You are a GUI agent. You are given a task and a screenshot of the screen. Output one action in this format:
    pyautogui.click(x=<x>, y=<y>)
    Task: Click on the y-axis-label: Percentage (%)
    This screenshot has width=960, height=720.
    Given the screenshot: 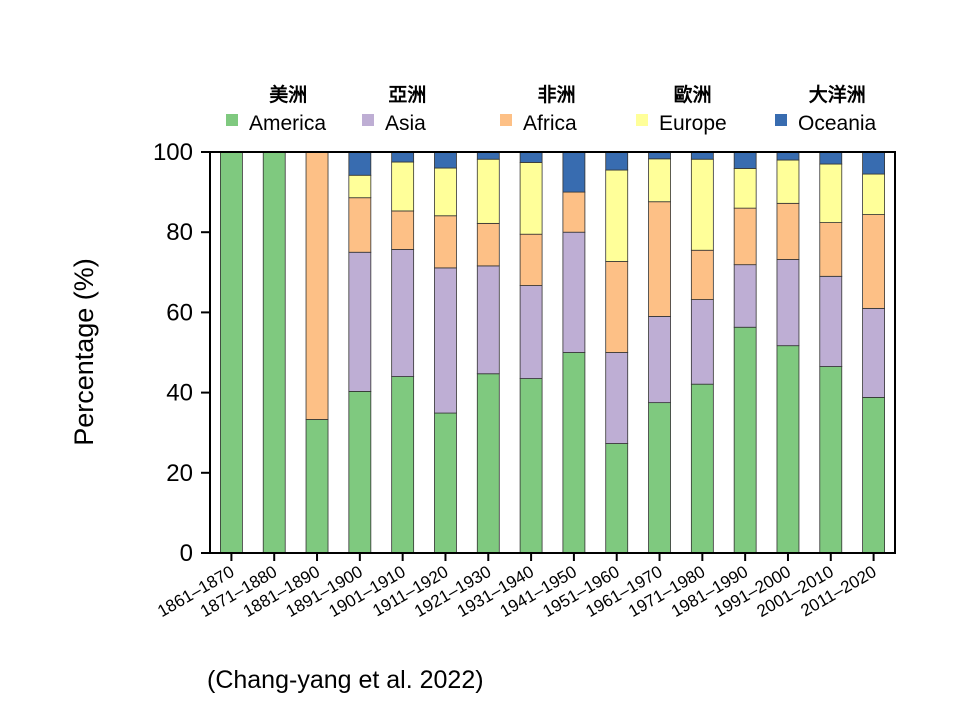 What is the action you would take?
    pyautogui.click(x=84, y=352)
    